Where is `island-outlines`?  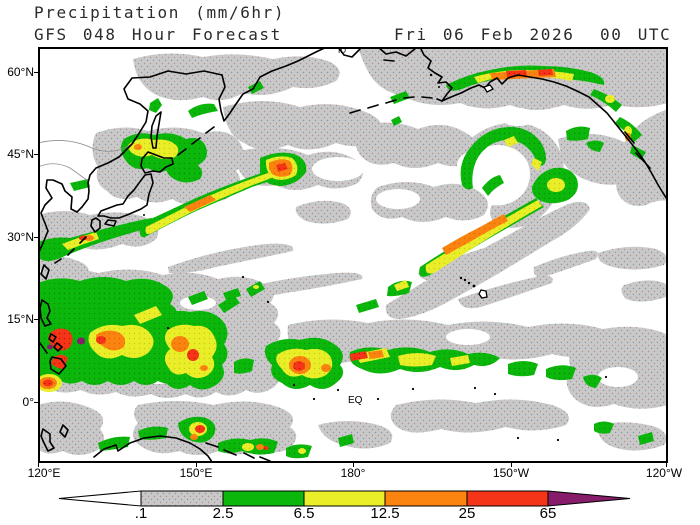
island-outlines is located at coordinates (486, 191).